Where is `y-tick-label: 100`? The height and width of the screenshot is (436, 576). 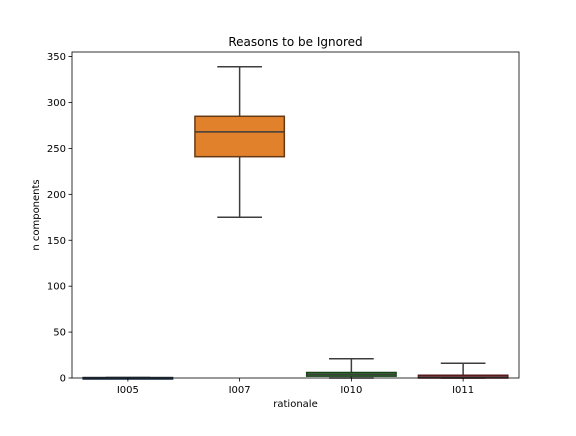 y-tick-label: 100 is located at coordinates (56, 287).